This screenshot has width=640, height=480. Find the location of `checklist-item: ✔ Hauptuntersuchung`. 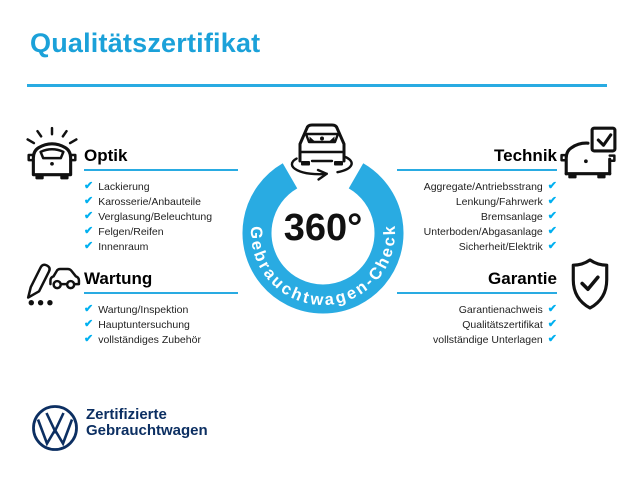

checklist-item: ✔ Hauptuntersuchung is located at coordinates (137, 324).